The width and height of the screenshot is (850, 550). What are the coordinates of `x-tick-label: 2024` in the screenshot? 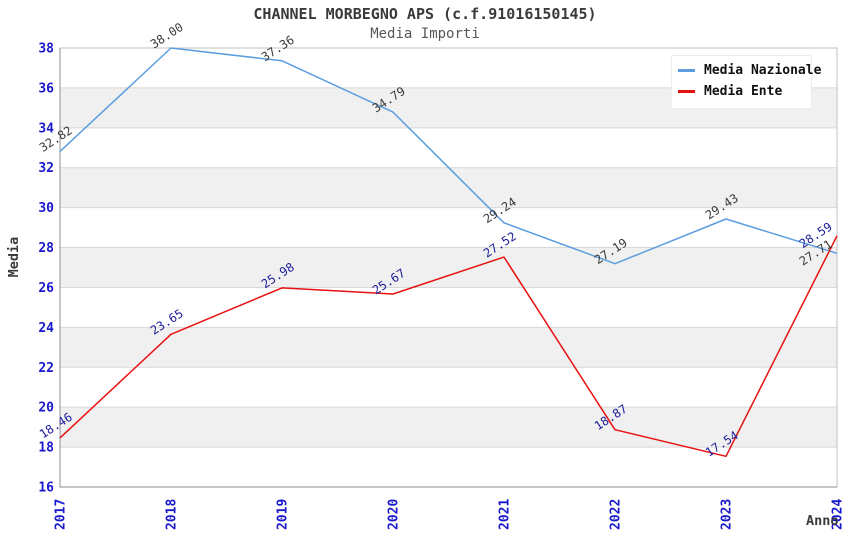 It's located at (838, 514).